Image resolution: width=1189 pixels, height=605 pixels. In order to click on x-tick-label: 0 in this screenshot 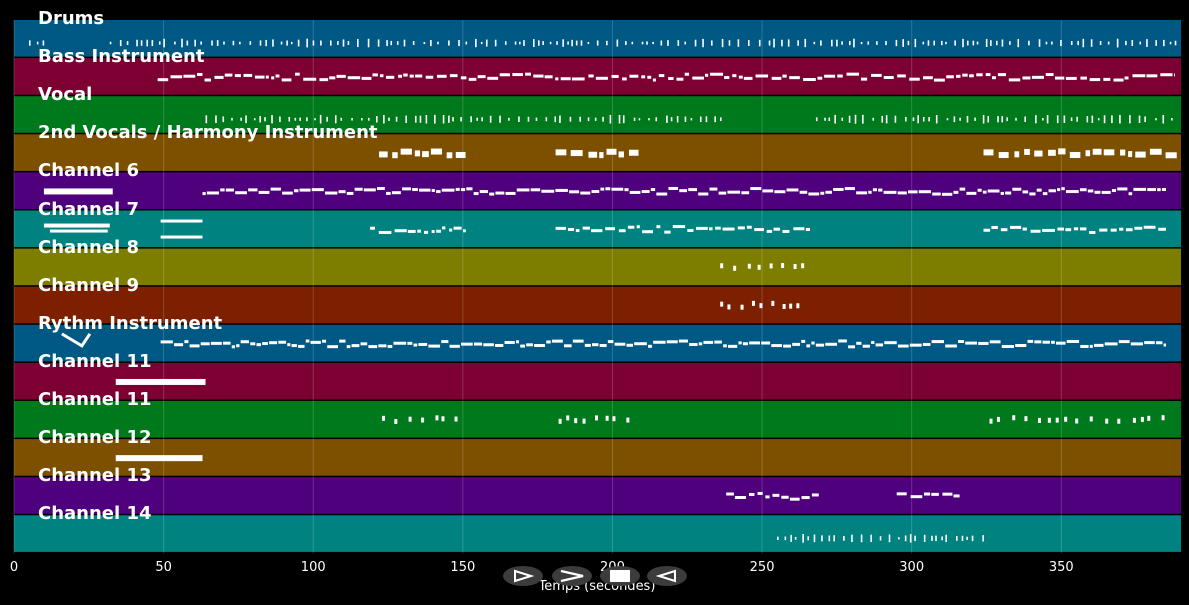, I will do `click(14, 567)`.